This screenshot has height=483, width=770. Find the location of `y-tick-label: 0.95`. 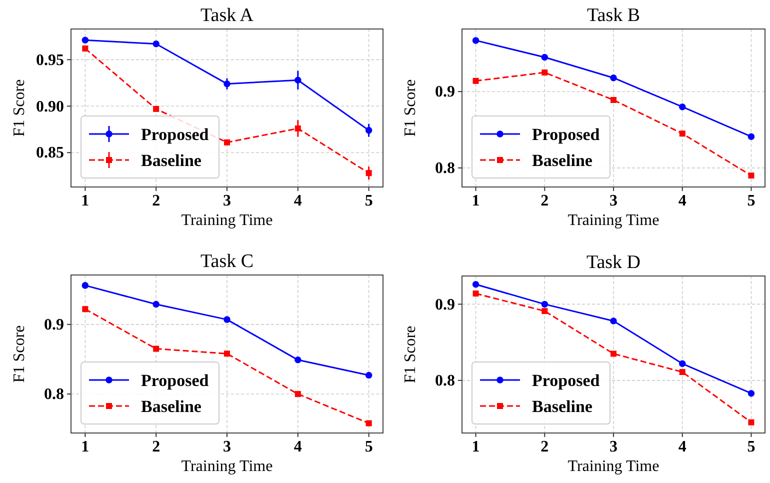

y-tick-label: 0.95 is located at coordinates (50, 60).